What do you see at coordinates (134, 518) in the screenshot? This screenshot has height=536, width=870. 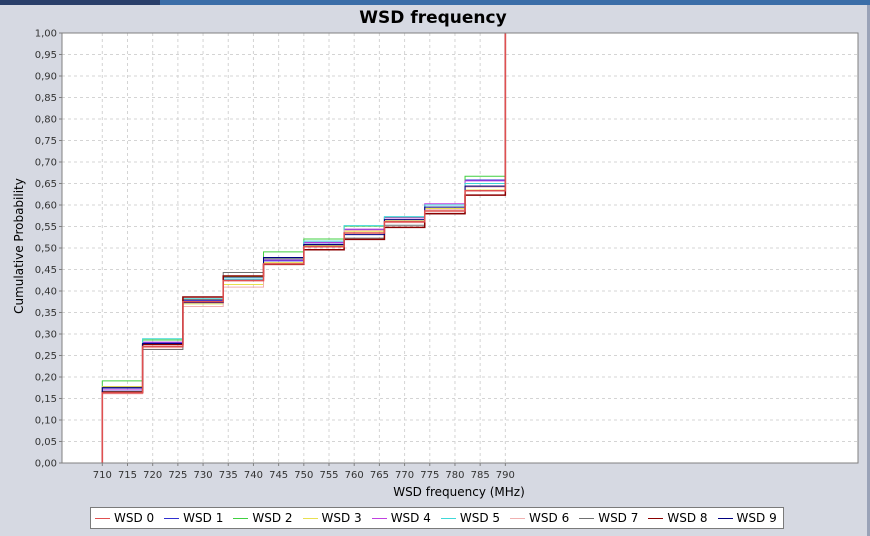 I see `legend-label: WSD 0` at bounding box center [134, 518].